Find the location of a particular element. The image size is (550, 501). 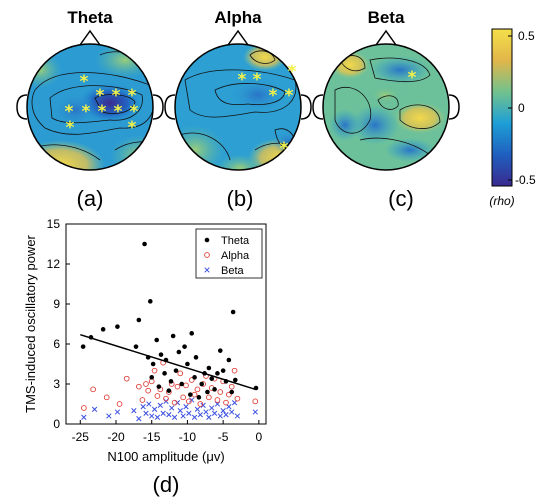

y-tick-label: 6 is located at coordinates (56, 344).